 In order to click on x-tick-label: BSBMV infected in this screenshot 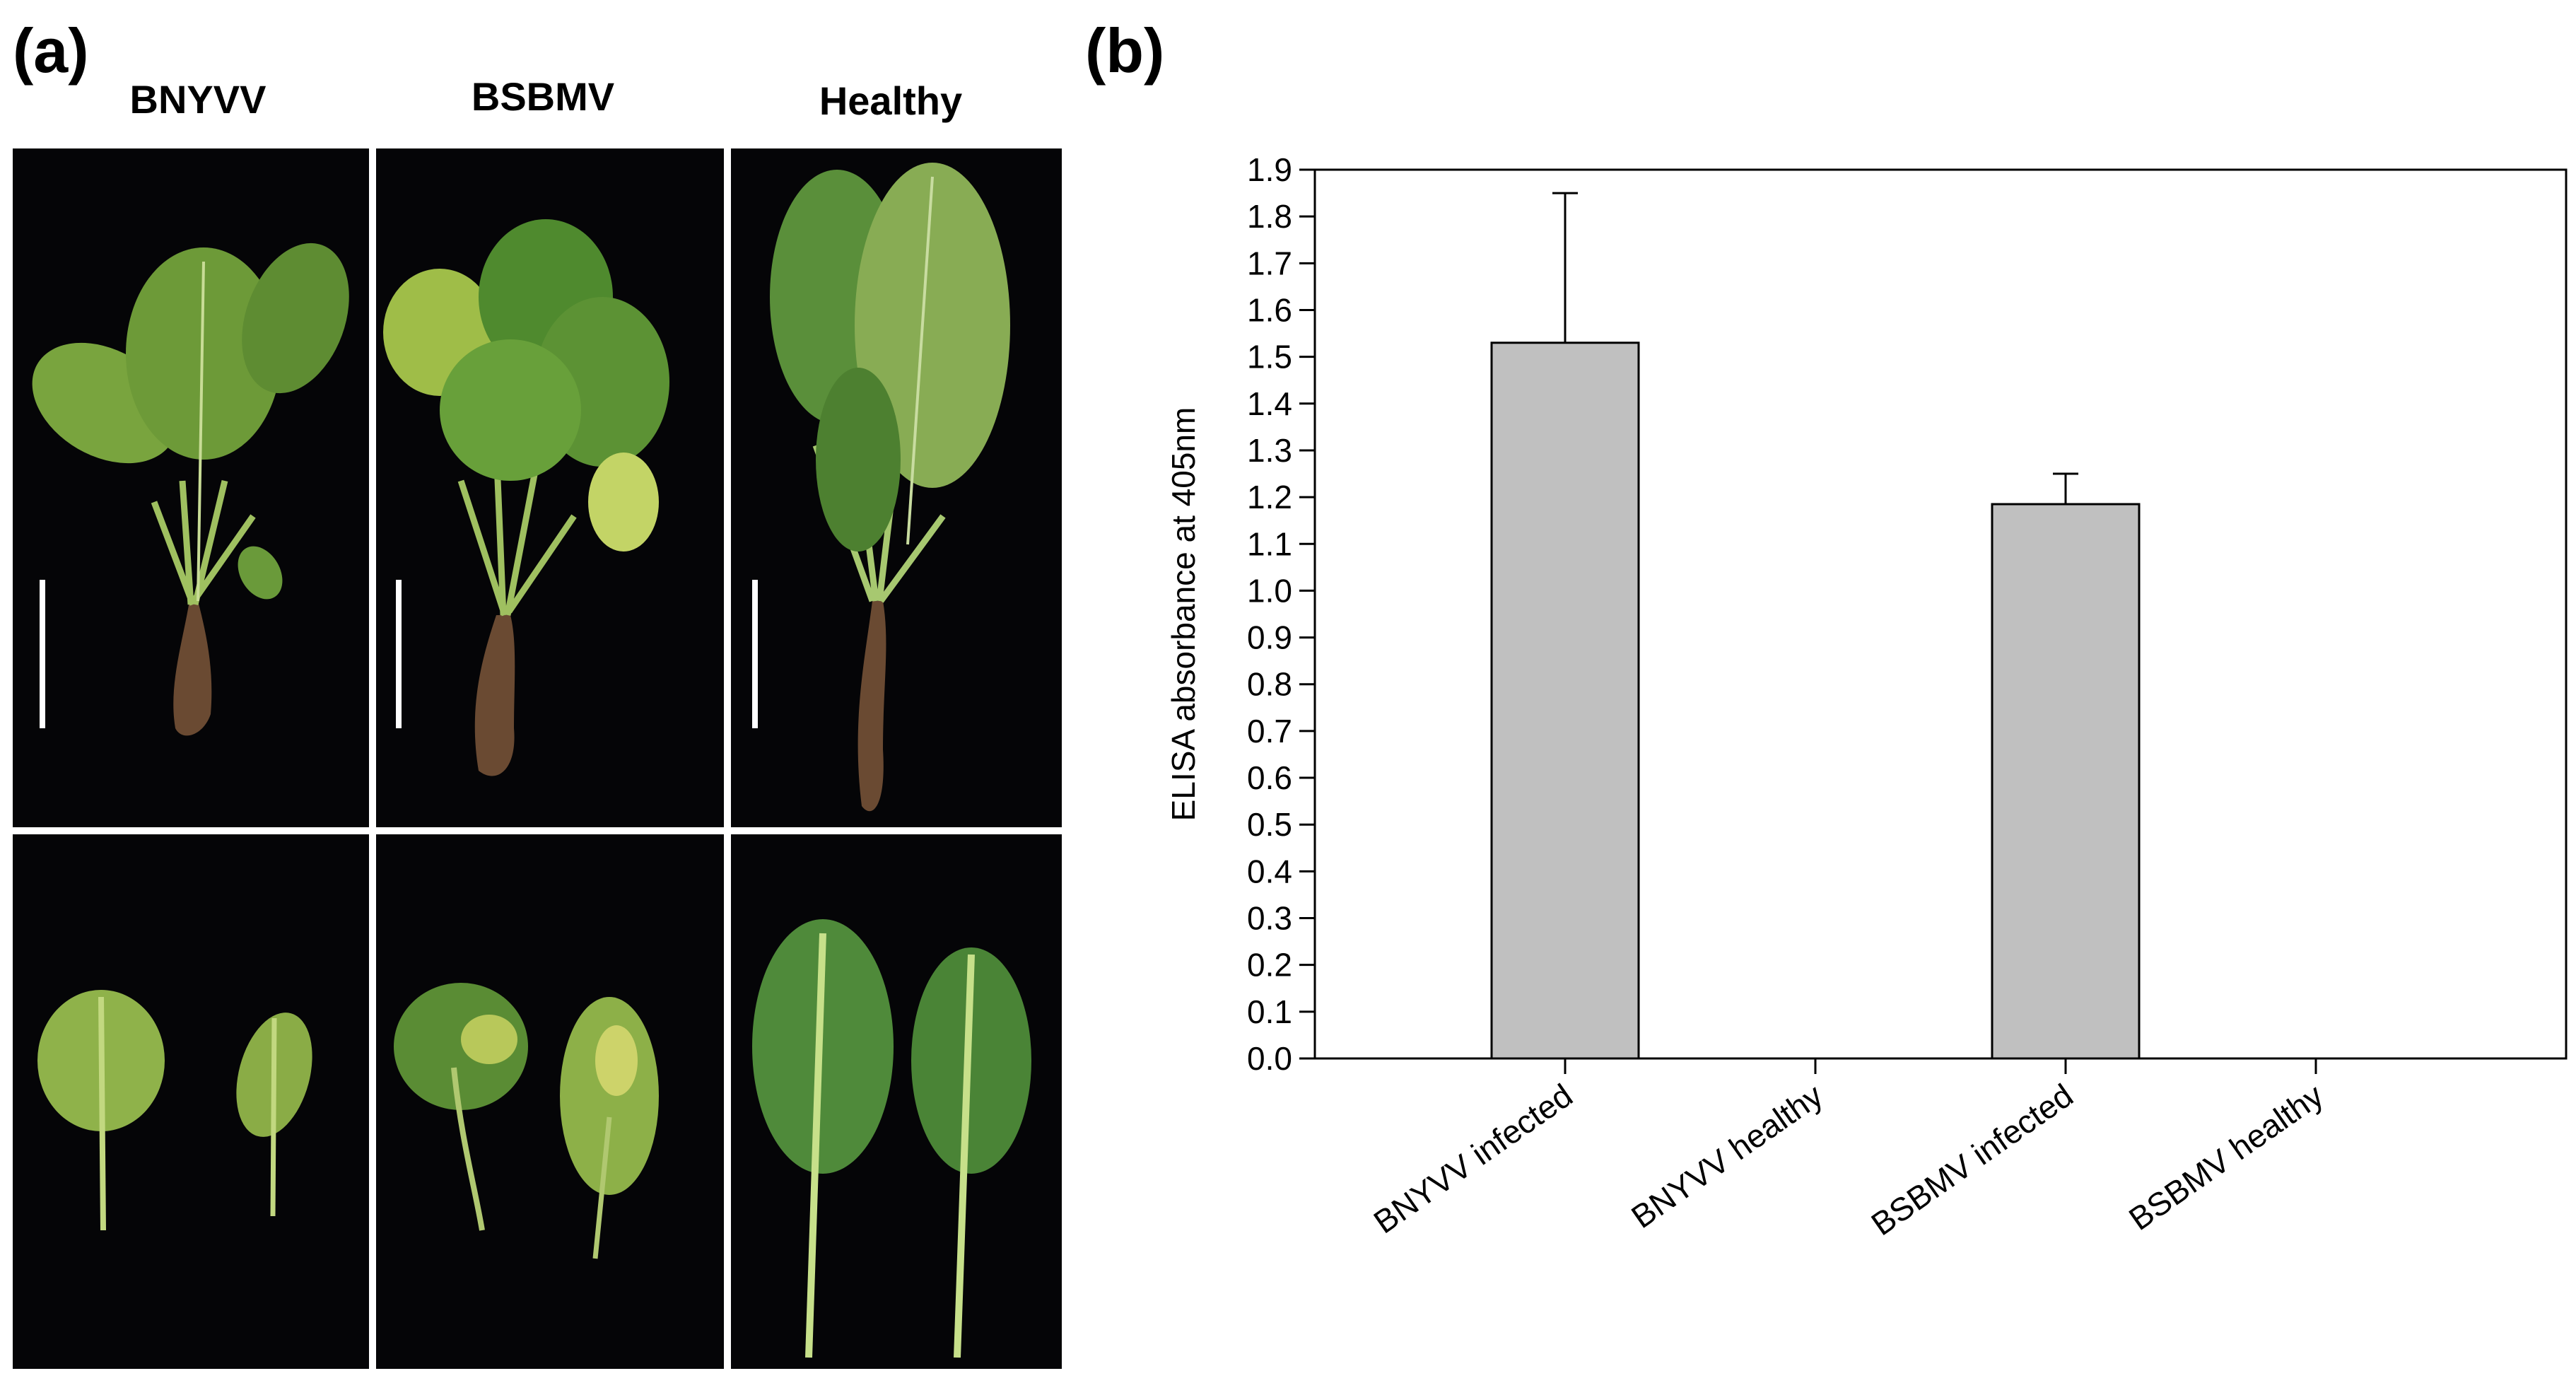, I will do `click(1973, 1160)`.